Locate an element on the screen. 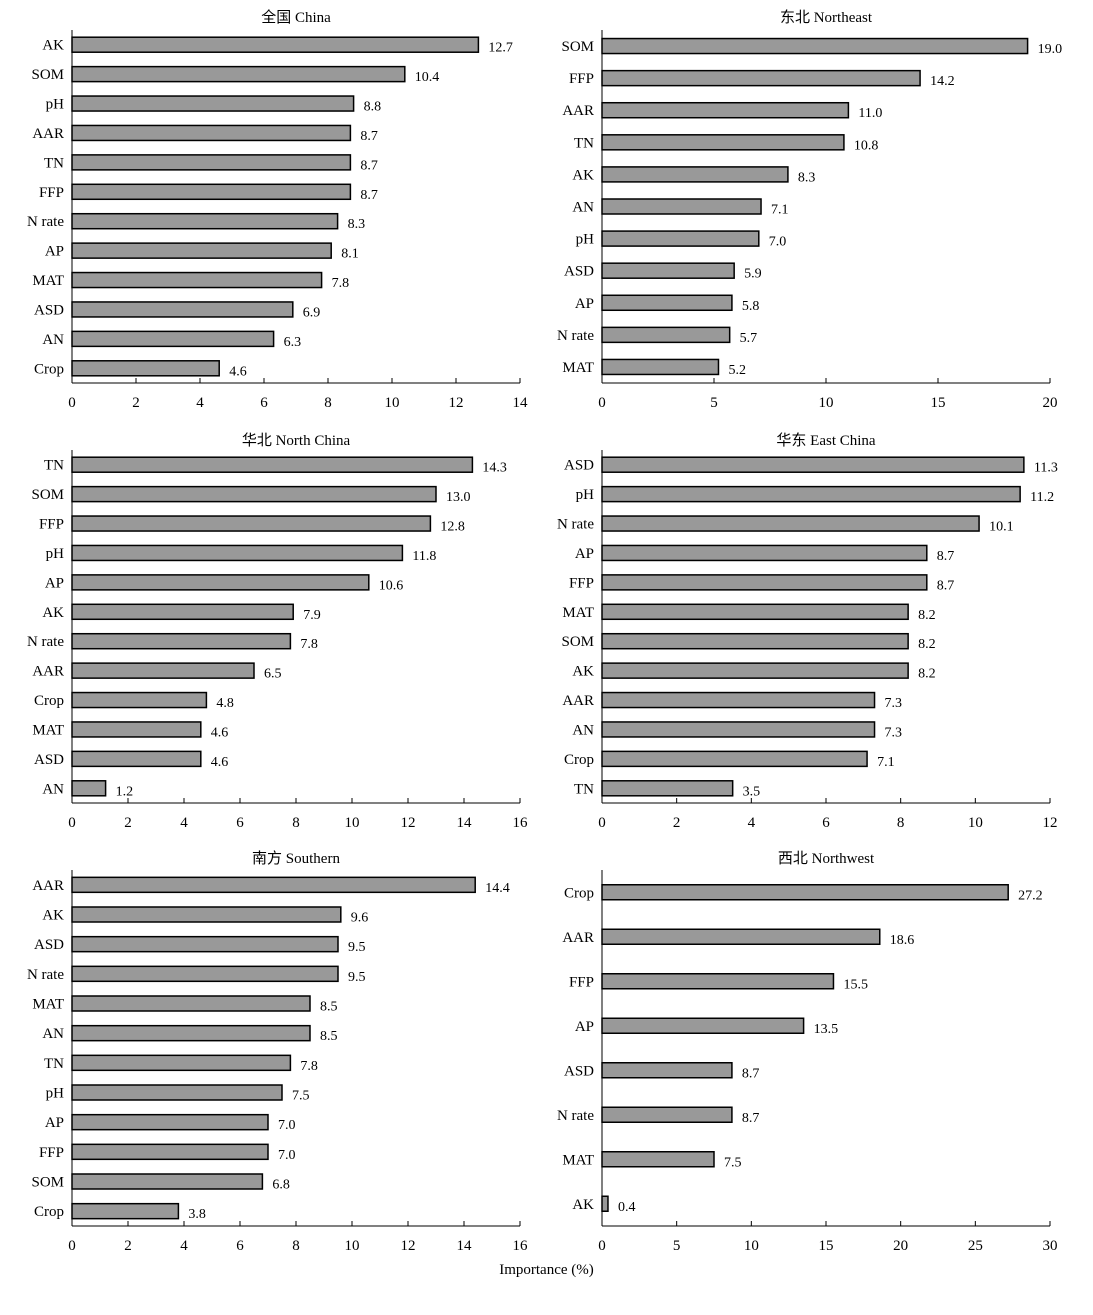  value-label: 12.7 is located at coordinates (500, 48).